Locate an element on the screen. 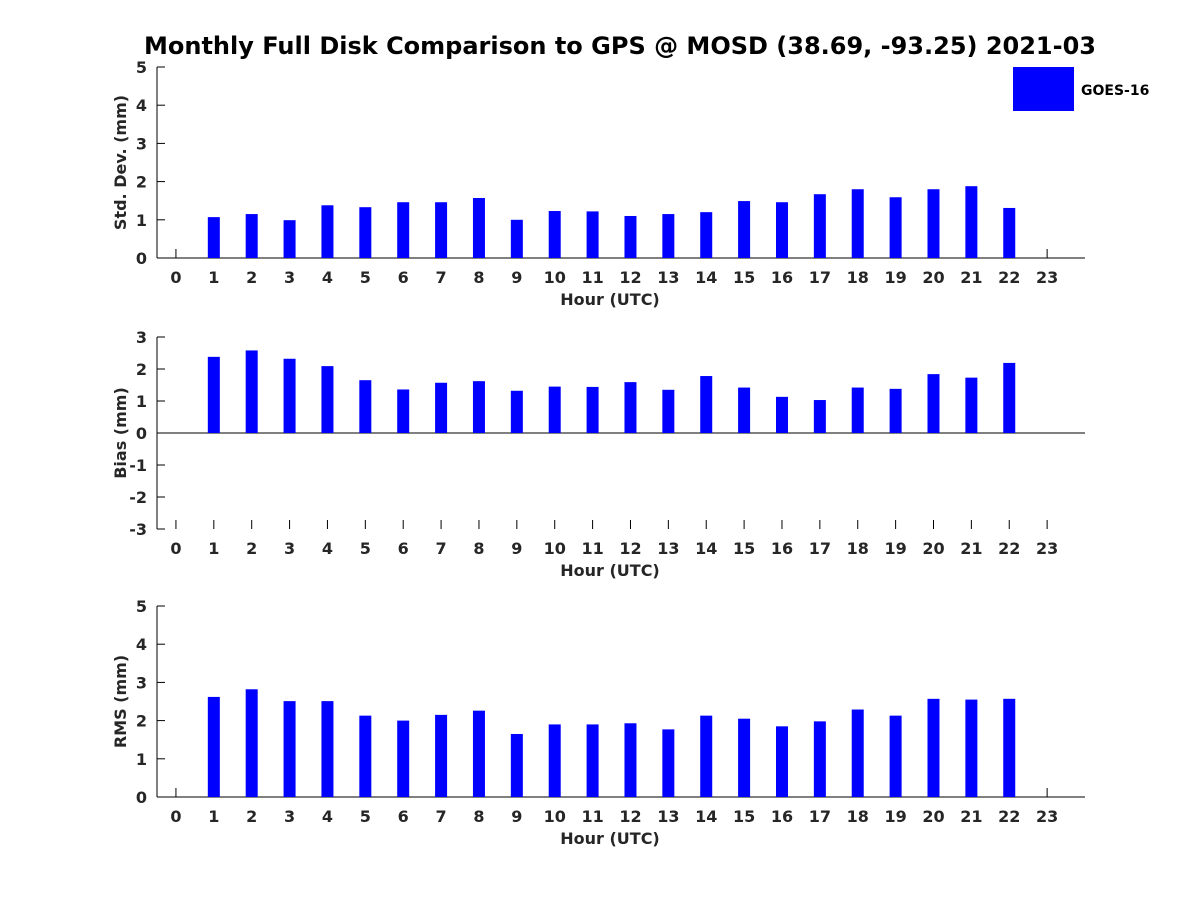  x-tick-label: 14 is located at coordinates (706, 816).